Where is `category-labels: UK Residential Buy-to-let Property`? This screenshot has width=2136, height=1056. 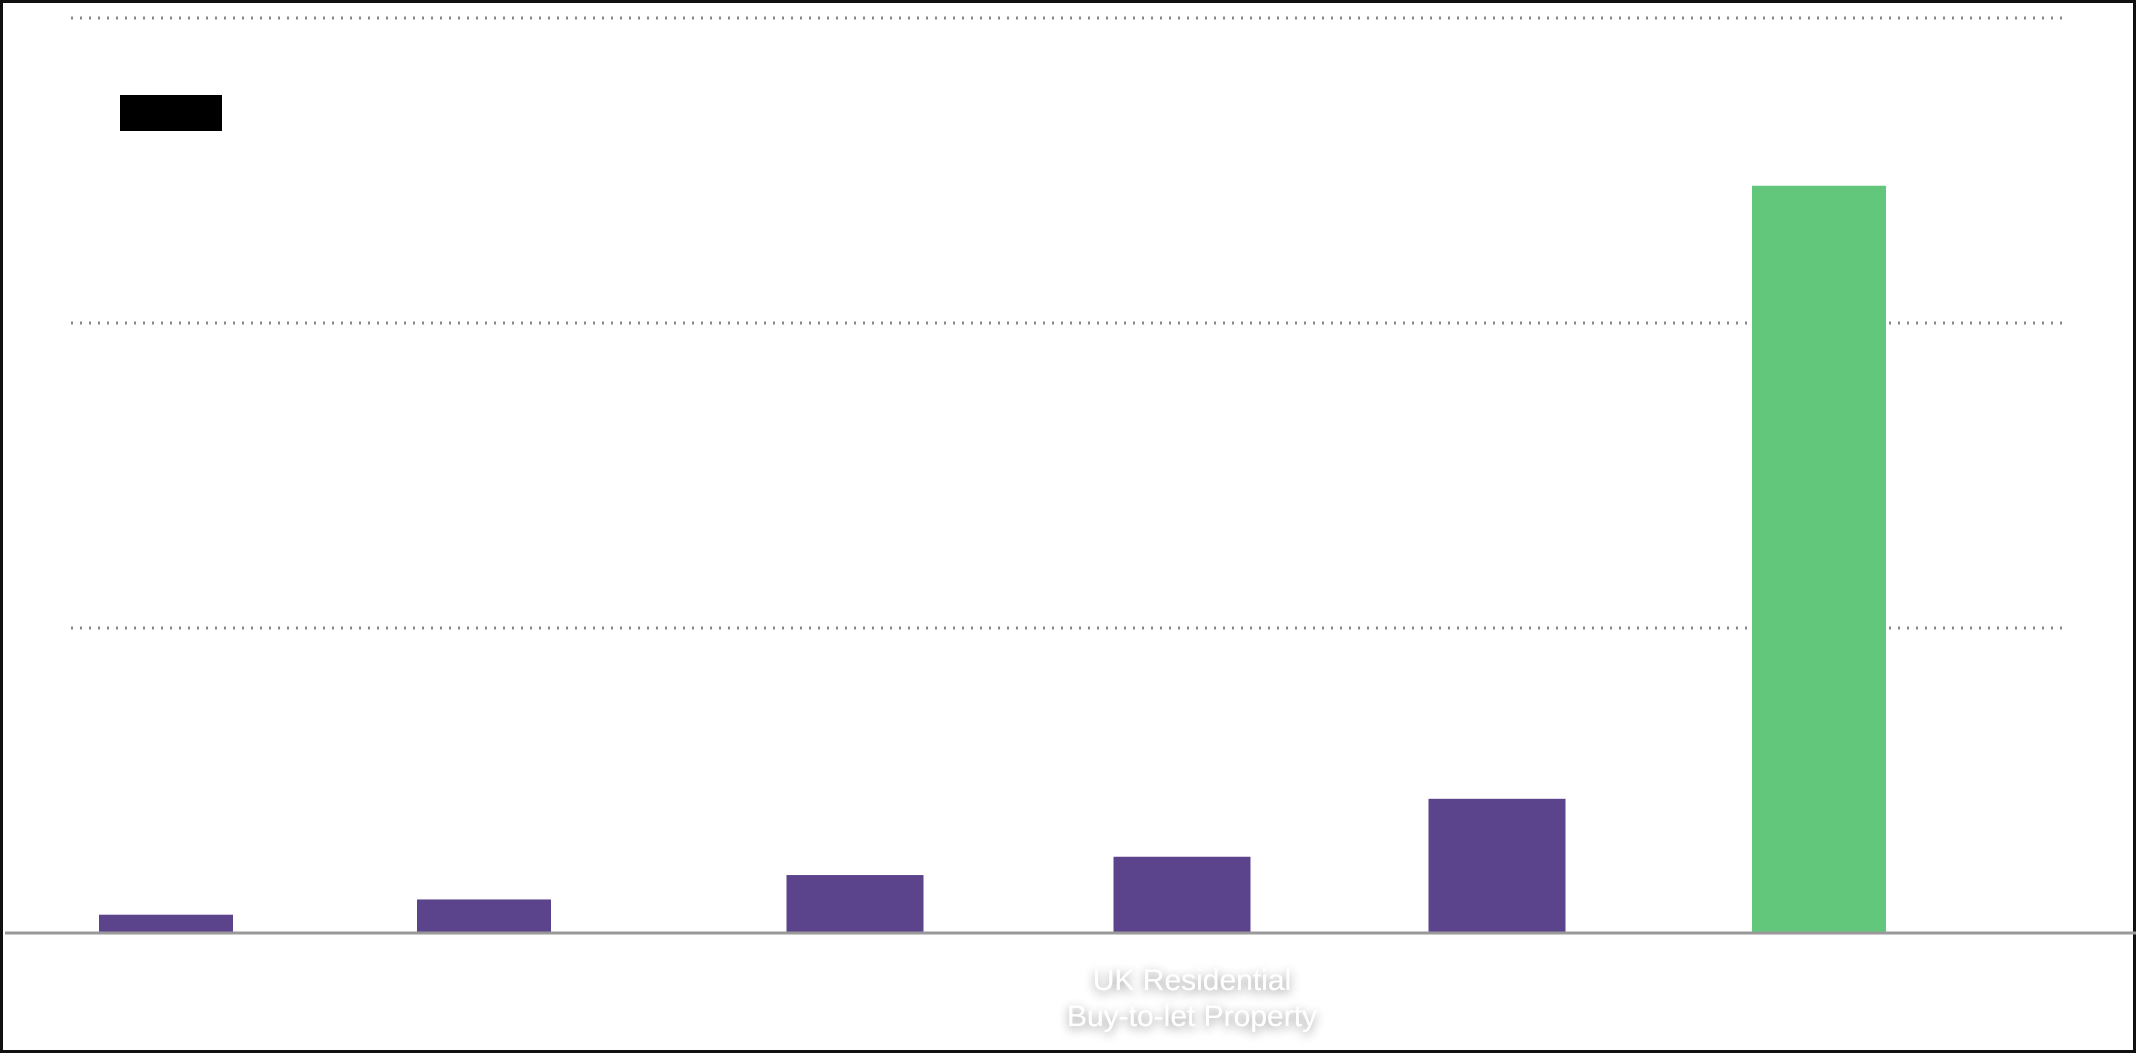
category-labels: UK Residential Buy-to-let Property is located at coordinates (1192, 998).